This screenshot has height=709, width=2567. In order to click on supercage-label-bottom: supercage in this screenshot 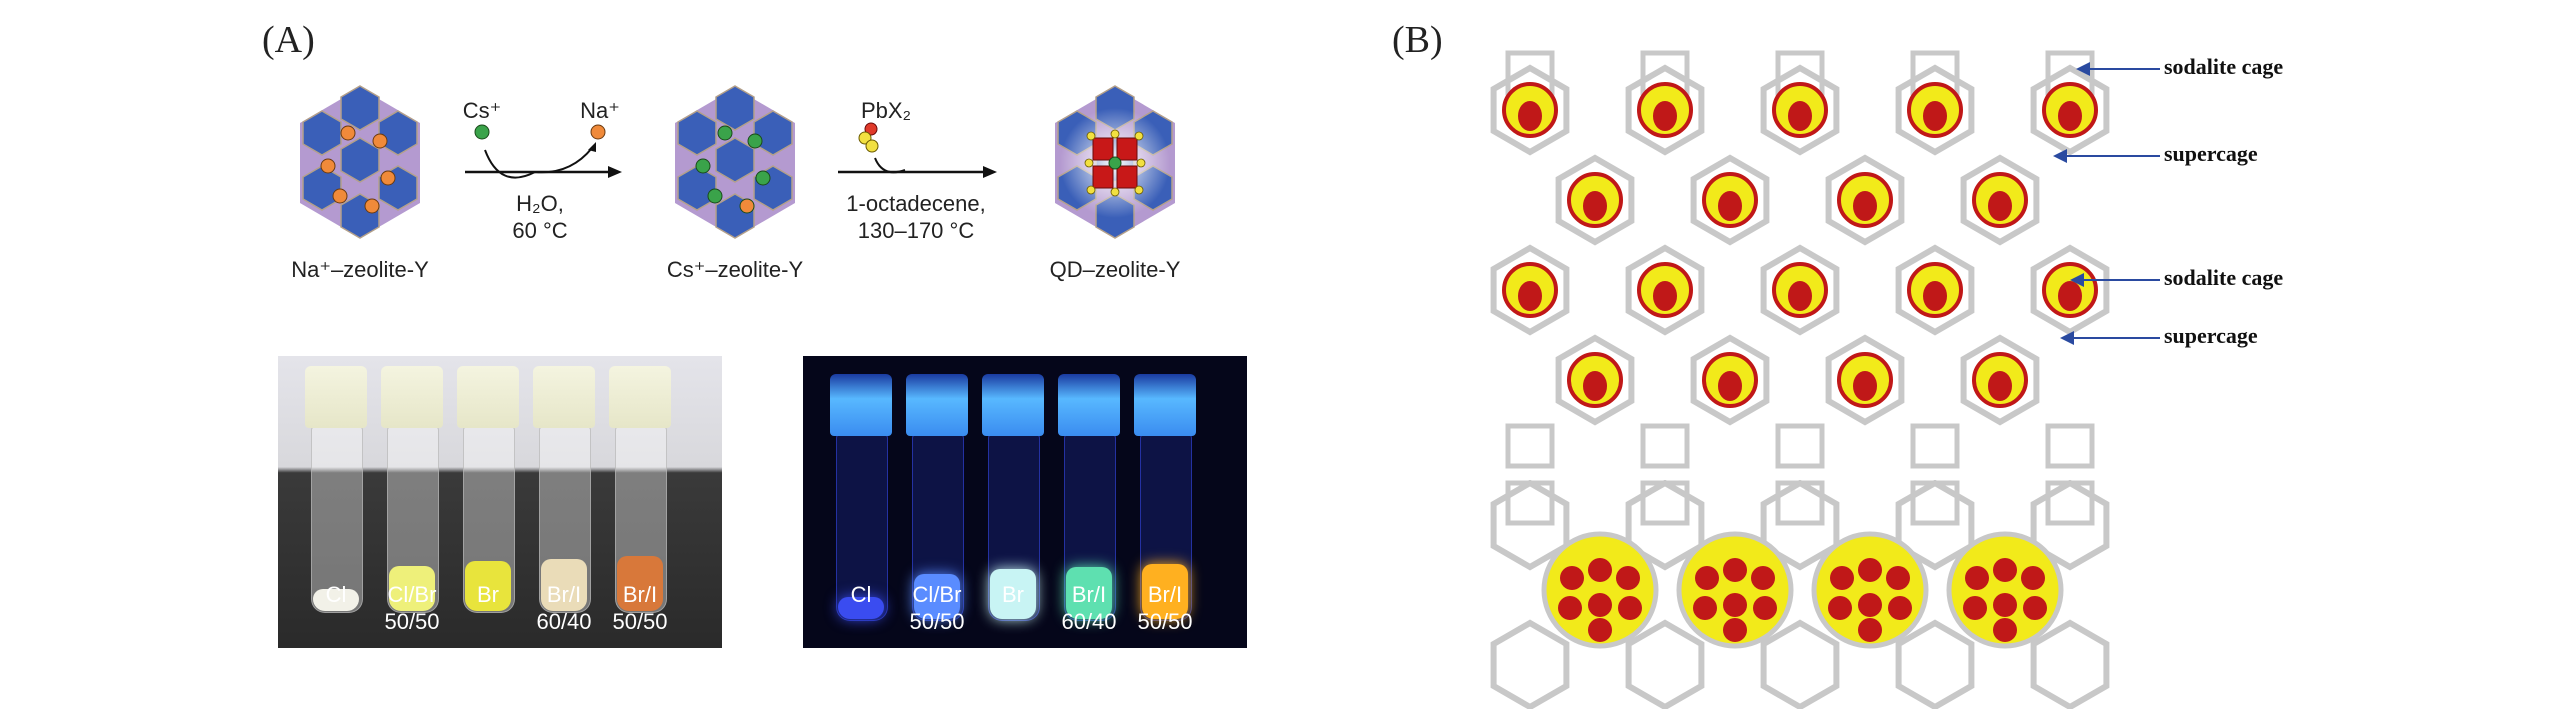, I will do `click(2211, 335)`.